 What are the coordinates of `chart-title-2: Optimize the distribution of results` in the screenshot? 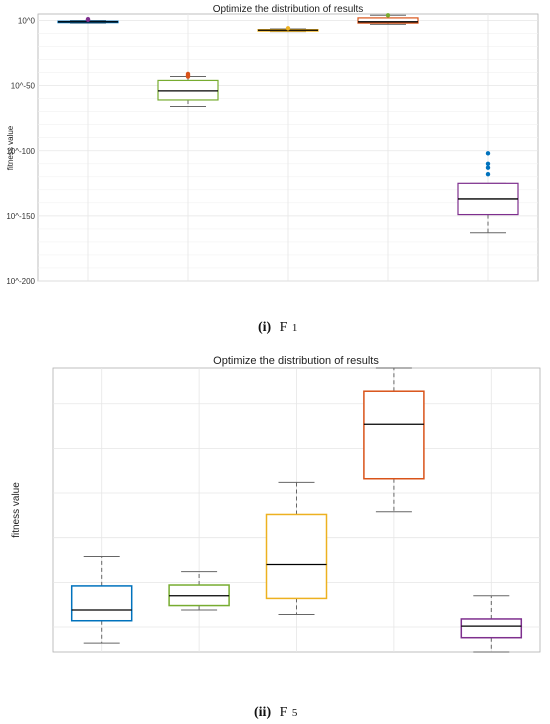 It's located at (296, 361).